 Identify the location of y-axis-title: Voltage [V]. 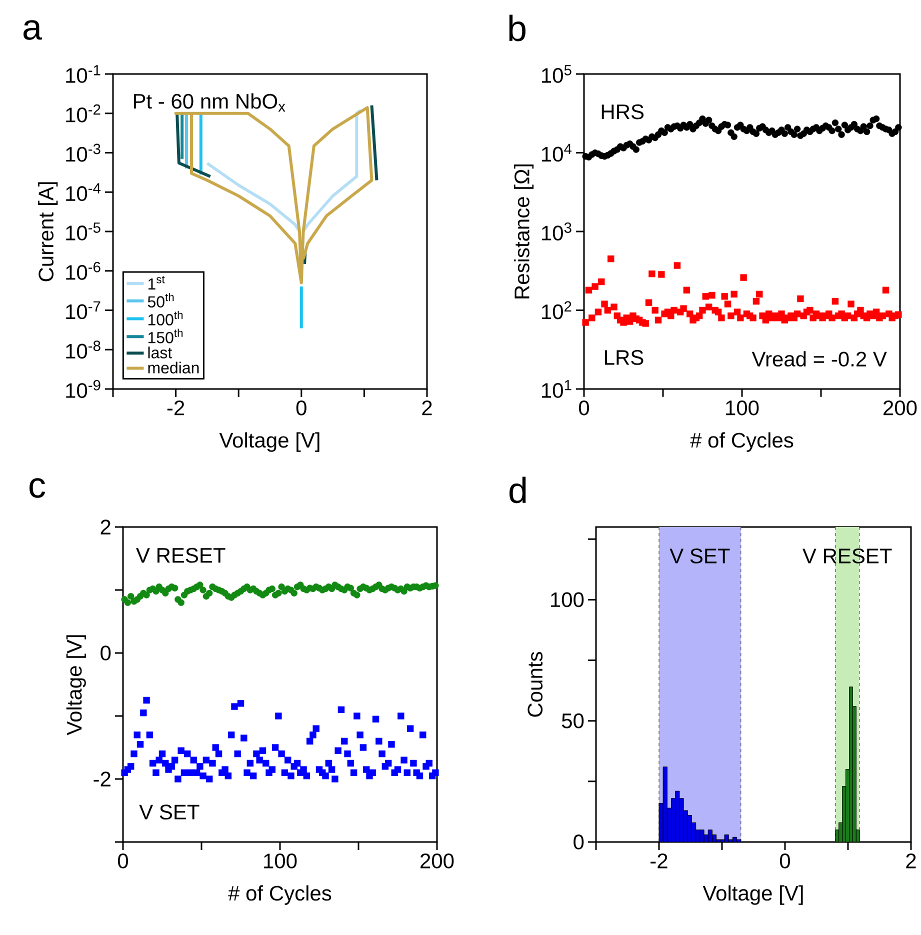
(76, 685).